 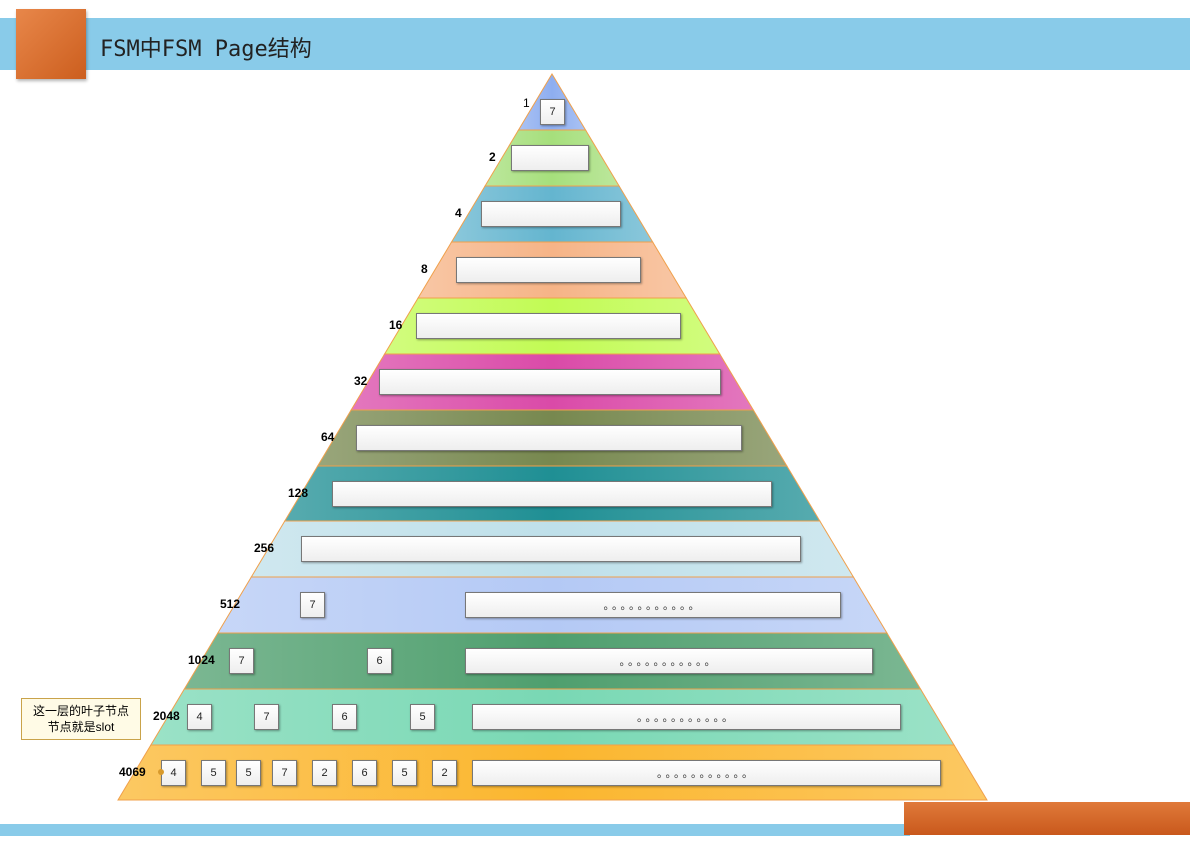 I want to click on page-title: FSM中FSM Page结构, so click(x=206, y=49).